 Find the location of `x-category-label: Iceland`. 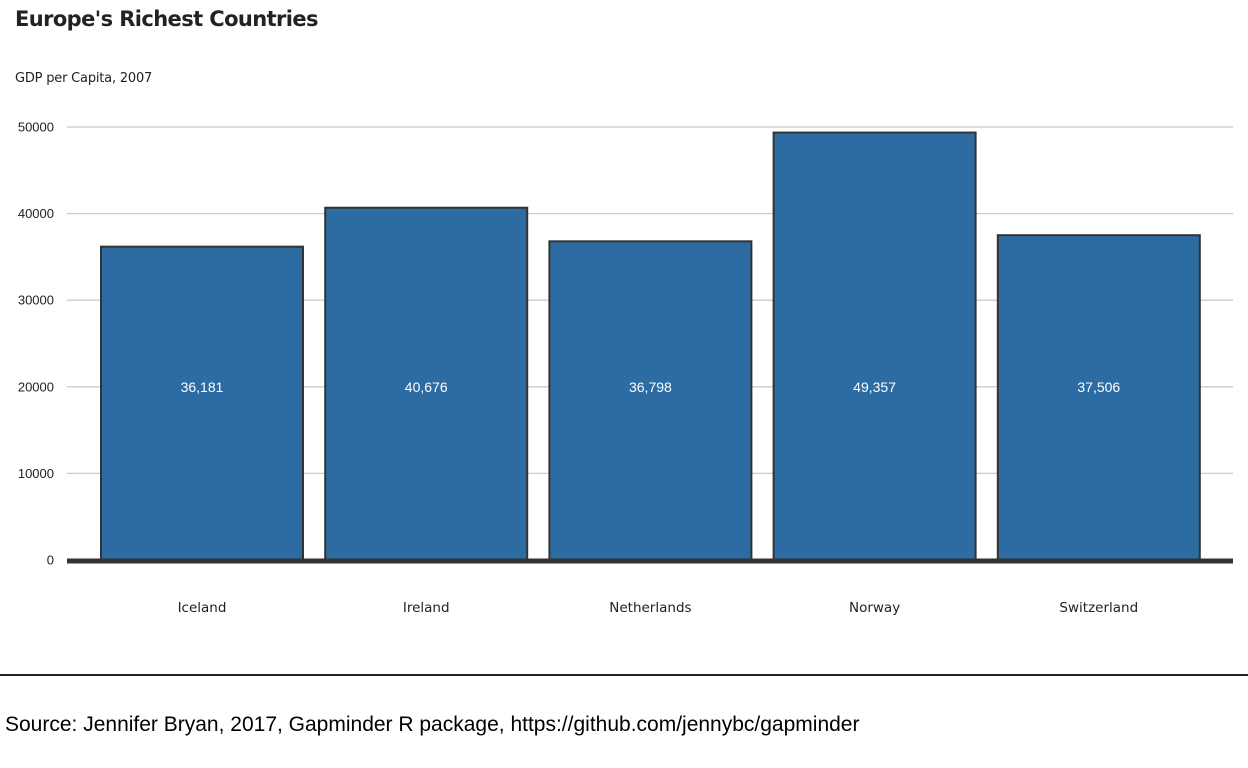

x-category-label: Iceland is located at coordinates (202, 608).